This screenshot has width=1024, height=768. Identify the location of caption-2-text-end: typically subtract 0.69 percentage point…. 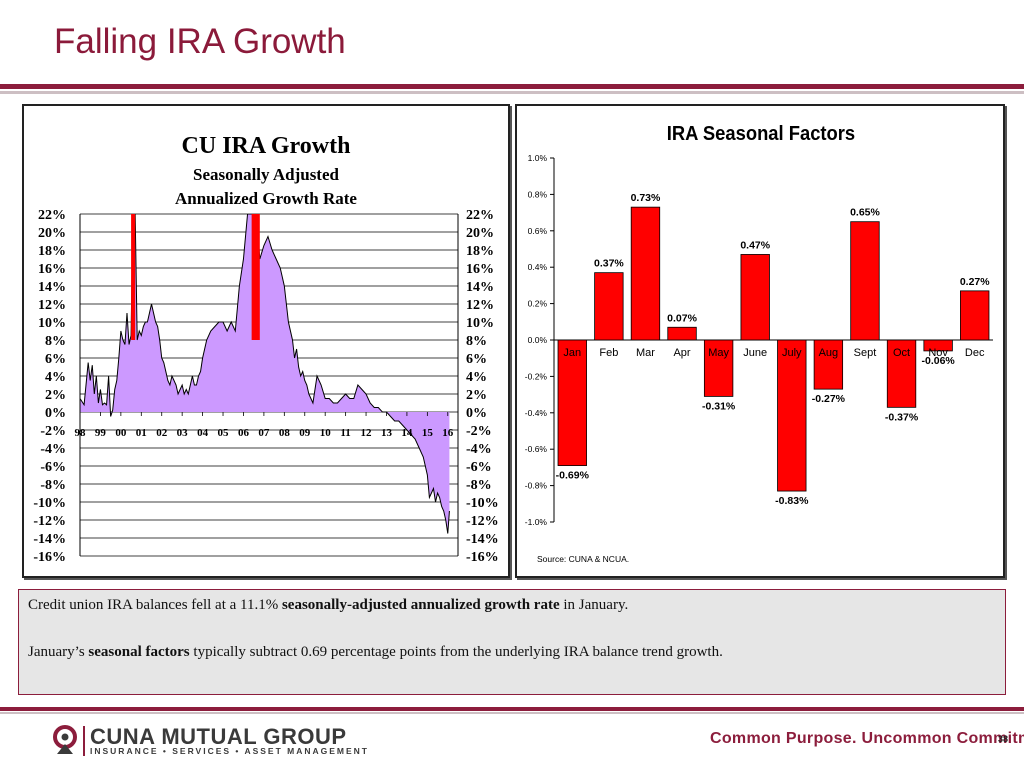
(456, 652).